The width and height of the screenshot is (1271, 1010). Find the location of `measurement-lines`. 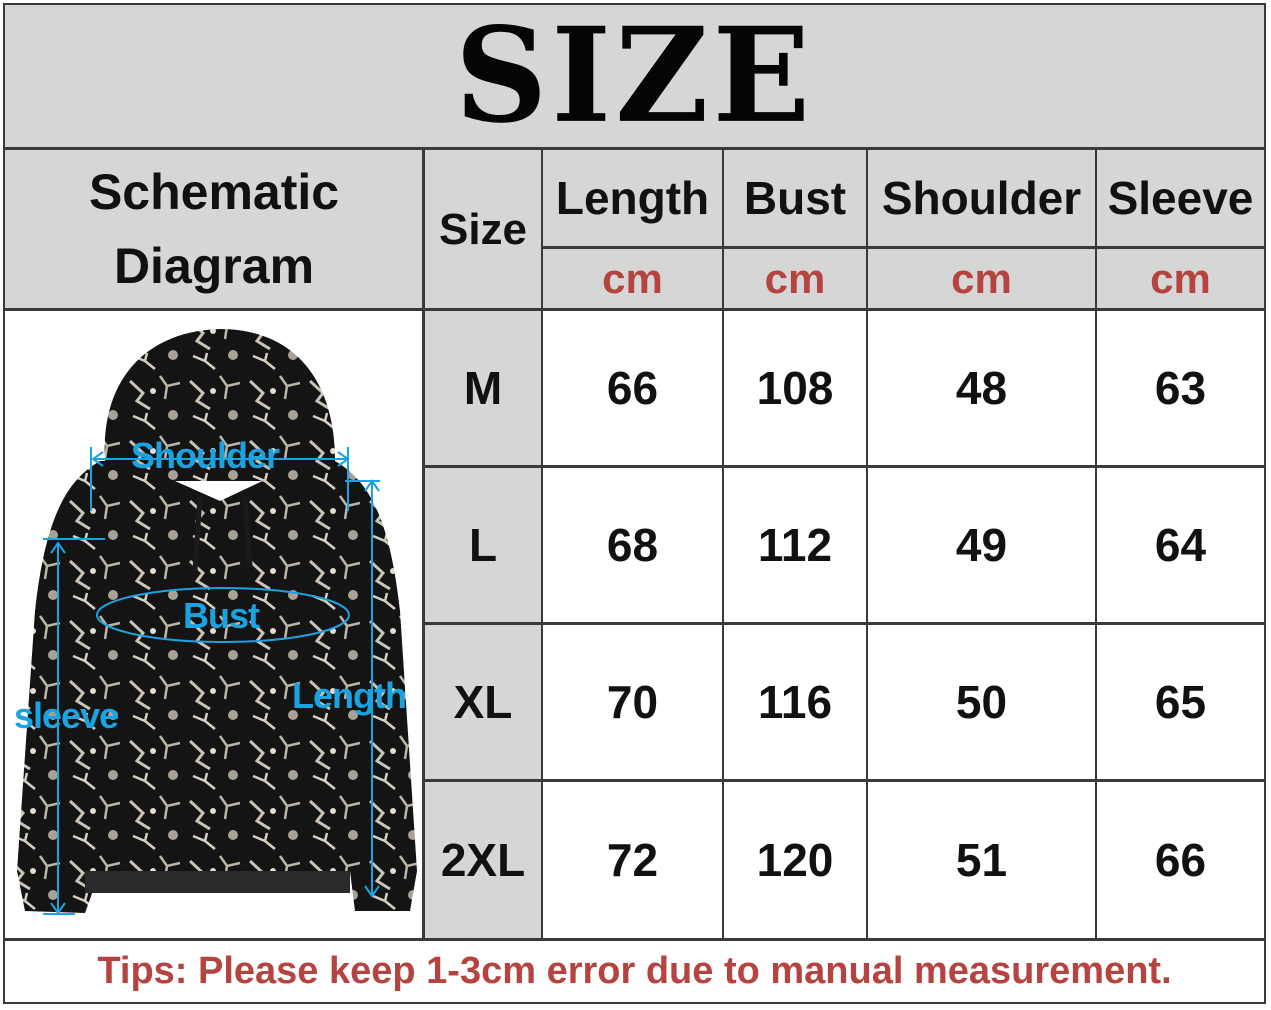

measurement-lines is located at coordinates (211, 681).